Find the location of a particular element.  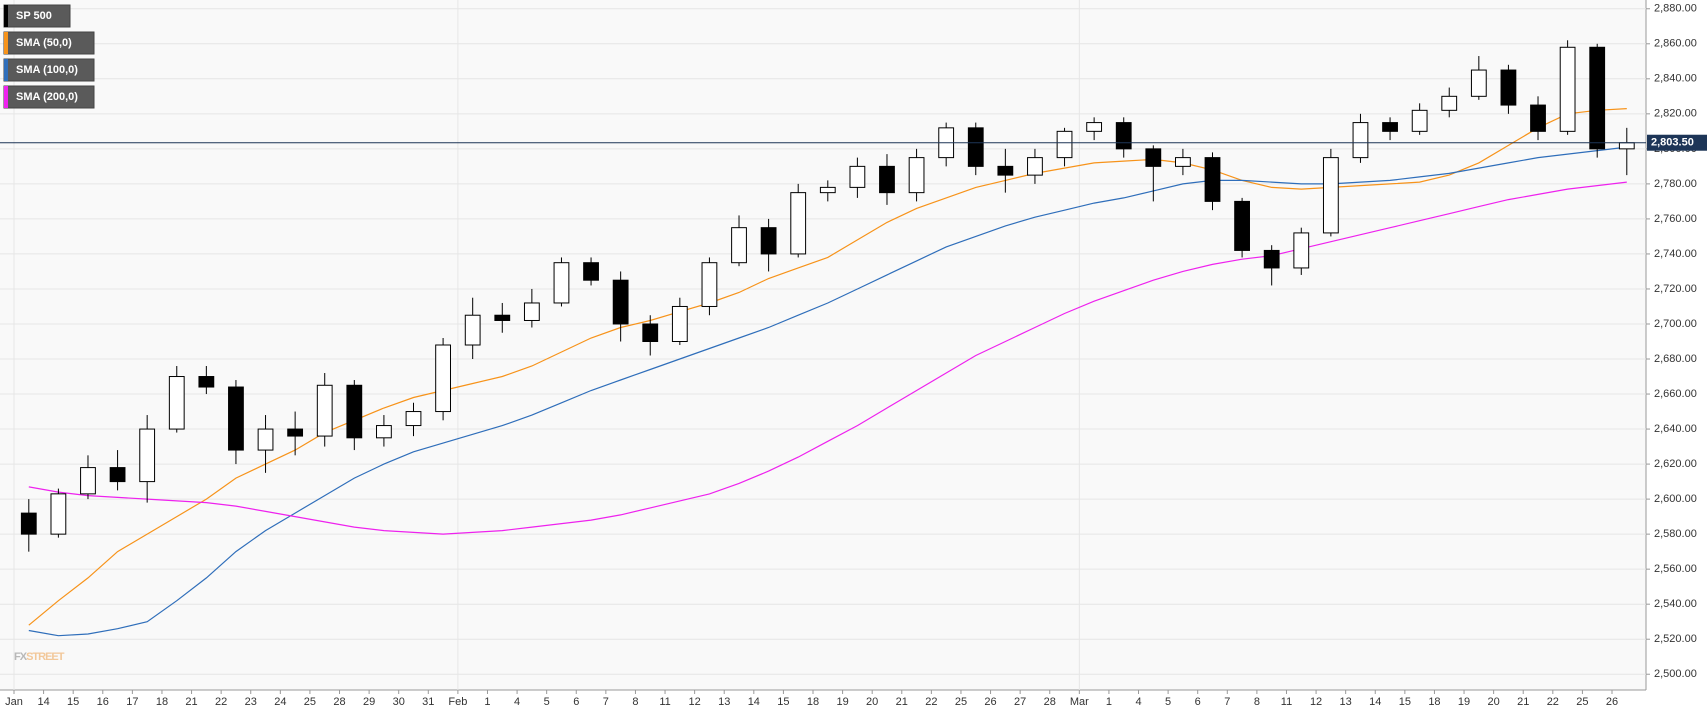

x-tick-label: 20 is located at coordinates (1494, 702).